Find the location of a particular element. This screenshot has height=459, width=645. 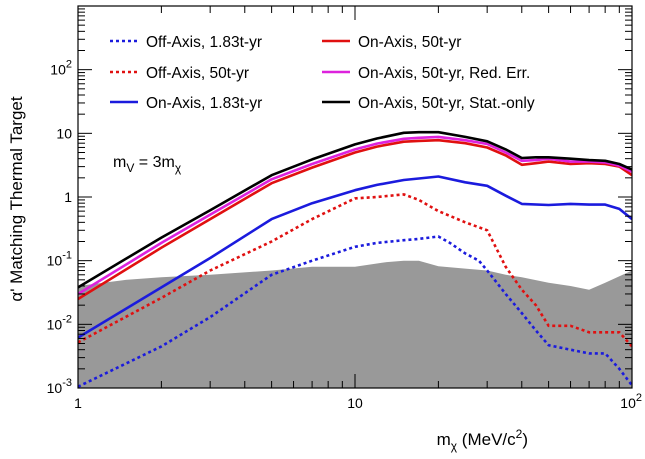

annotation-main: m is located at coordinates (119, 162).